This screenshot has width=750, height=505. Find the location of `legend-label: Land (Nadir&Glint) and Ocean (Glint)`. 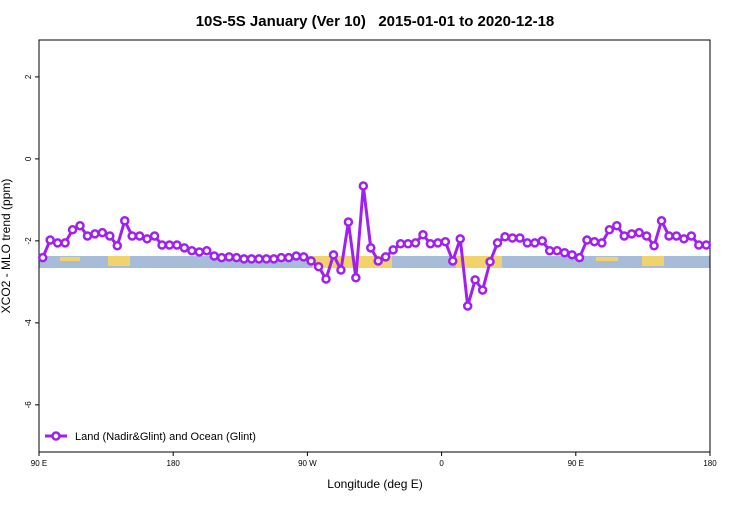

legend-label: Land (Nadir&Glint) and Ocean (Glint) is located at coordinates (165, 437).